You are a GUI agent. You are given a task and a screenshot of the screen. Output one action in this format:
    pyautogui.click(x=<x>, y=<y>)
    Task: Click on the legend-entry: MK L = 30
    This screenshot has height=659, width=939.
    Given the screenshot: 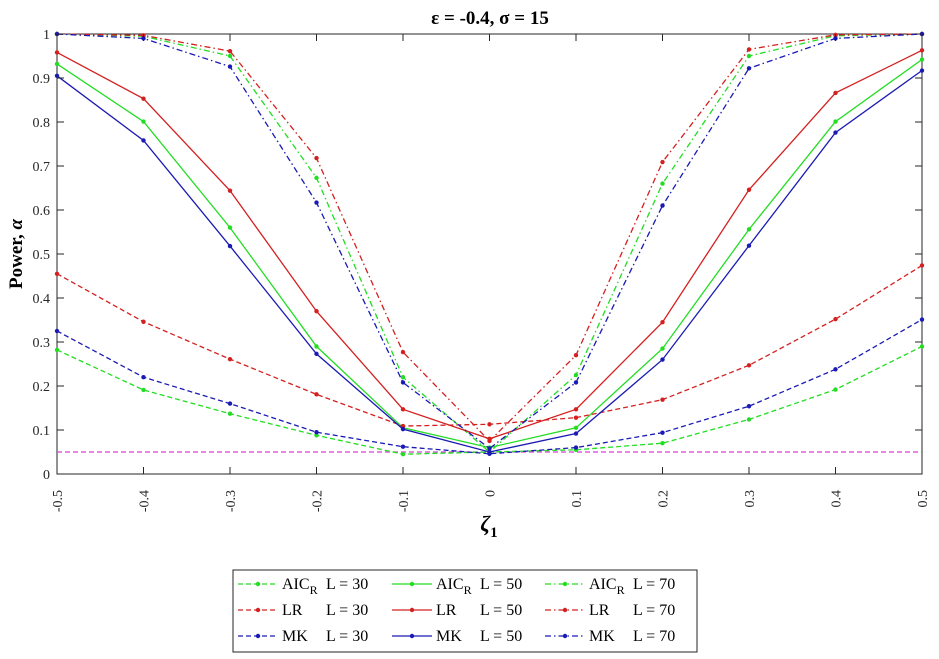 What is the action you would take?
    pyautogui.click(x=303, y=636)
    